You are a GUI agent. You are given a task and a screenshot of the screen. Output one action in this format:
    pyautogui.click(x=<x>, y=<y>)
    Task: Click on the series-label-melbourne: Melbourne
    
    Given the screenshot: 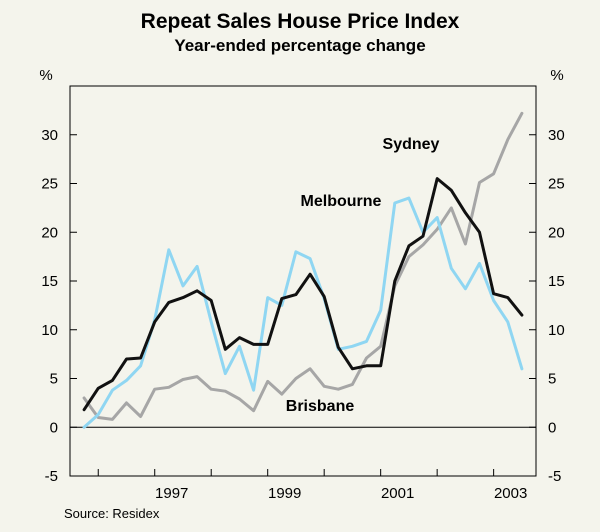 What is the action you would take?
    pyautogui.click(x=341, y=201)
    